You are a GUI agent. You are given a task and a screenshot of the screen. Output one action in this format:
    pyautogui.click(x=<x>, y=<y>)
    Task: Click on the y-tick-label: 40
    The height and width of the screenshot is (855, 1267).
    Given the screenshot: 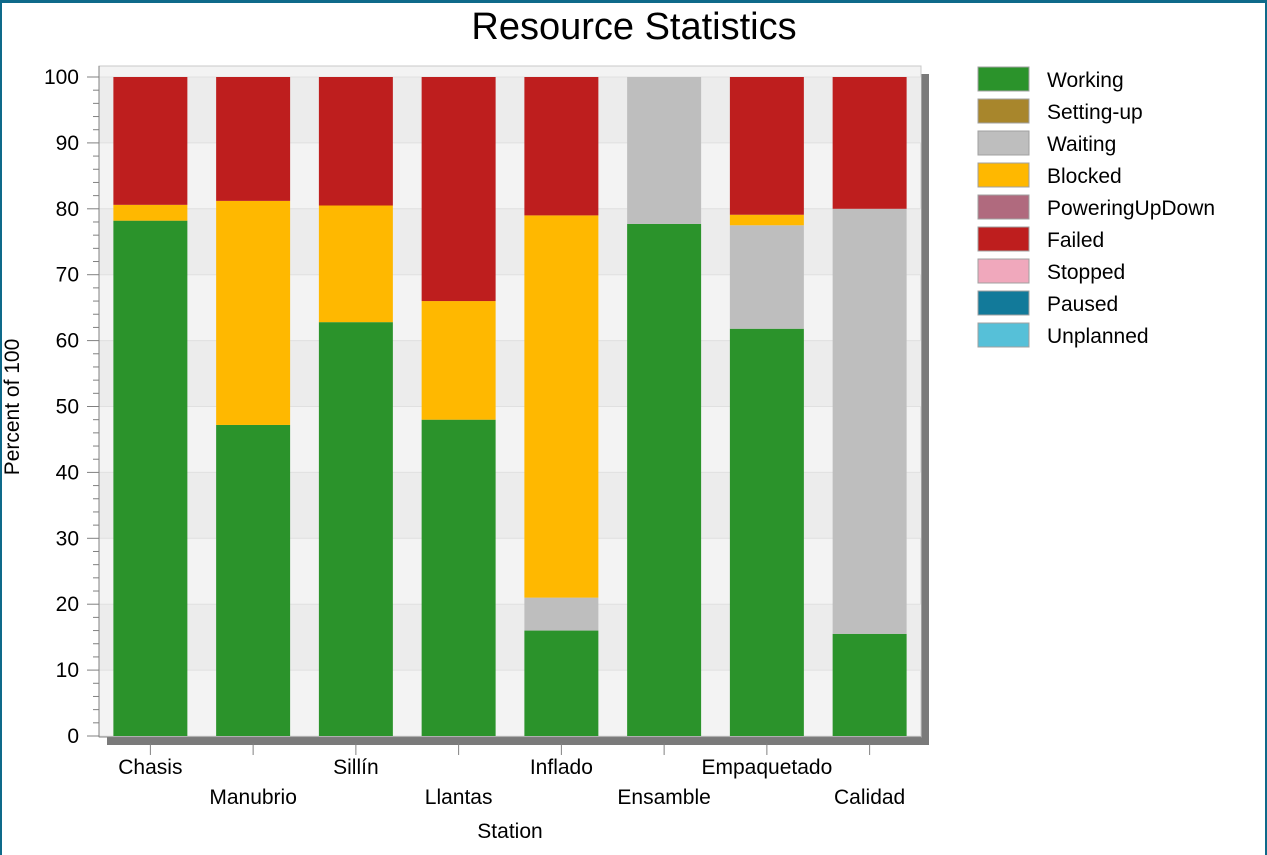 What is the action you would take?
    pyautogui.click(x=67, y=472)
    